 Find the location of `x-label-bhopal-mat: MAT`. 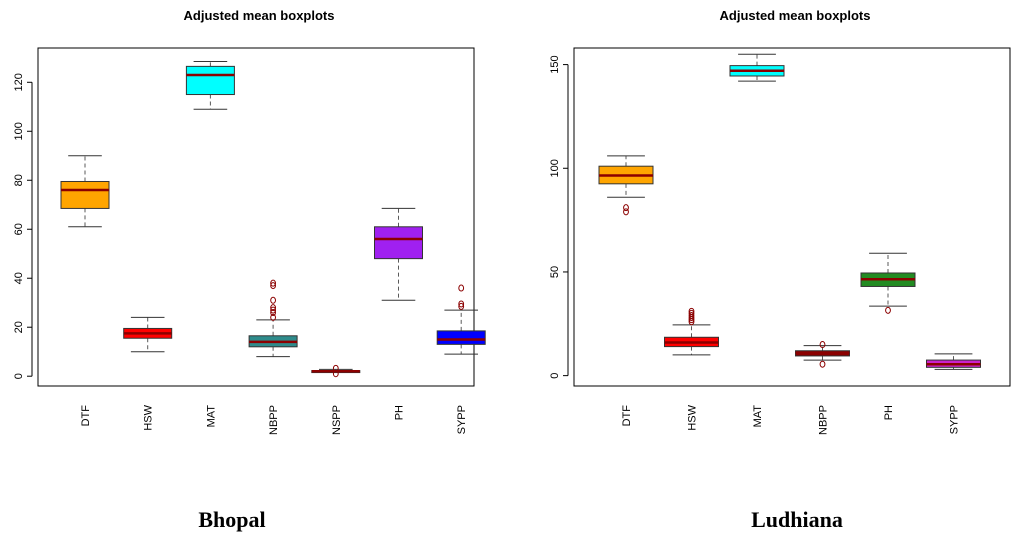

x-label-bhopal-mat: MAT is located at coordinates (211, 416).